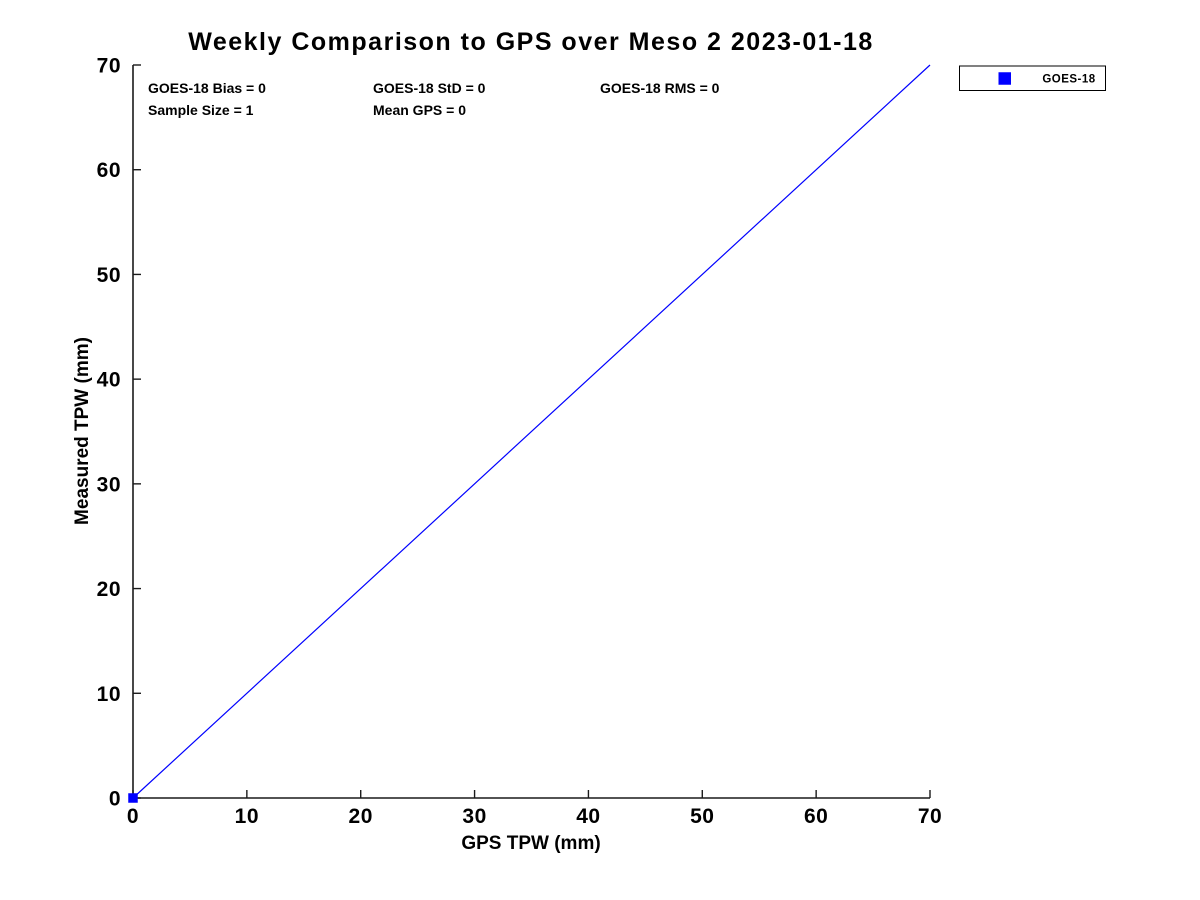 The width and height of the screenshot is (1200, 900). I want to click on y-tick-label: 60, so click(109, 170).